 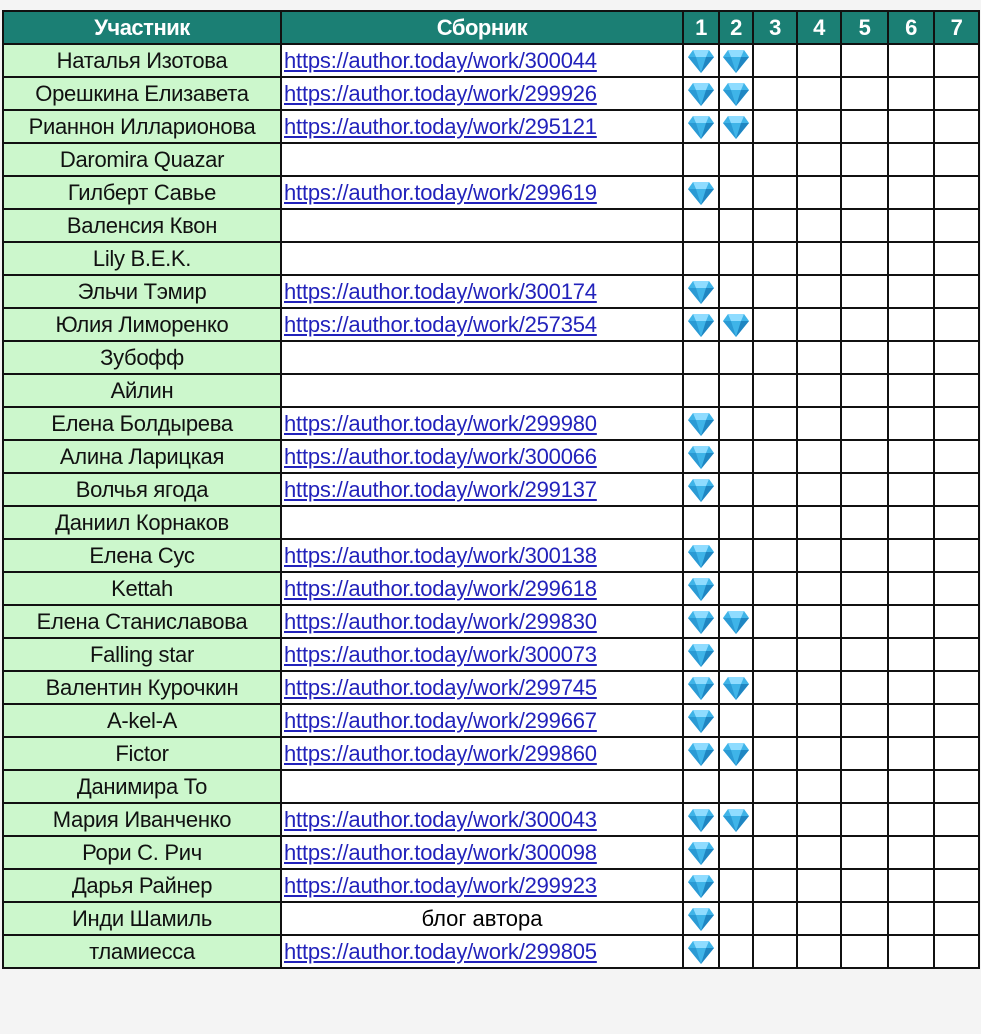 I want to click on table-row: Daromira Quazar, so click(x=491, y=159).